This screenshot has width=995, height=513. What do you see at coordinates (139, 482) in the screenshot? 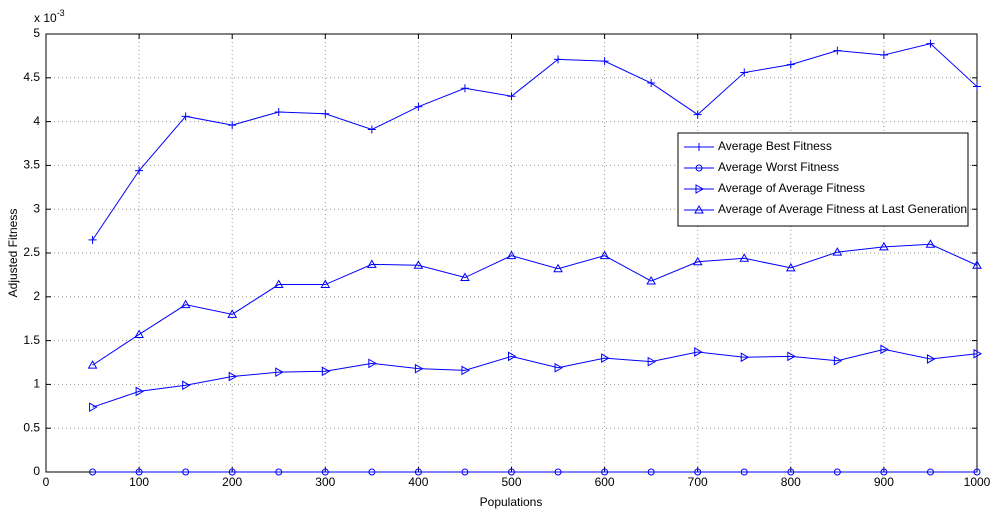
I see `x-tick-label: 100` at bounding box center [139, 482].